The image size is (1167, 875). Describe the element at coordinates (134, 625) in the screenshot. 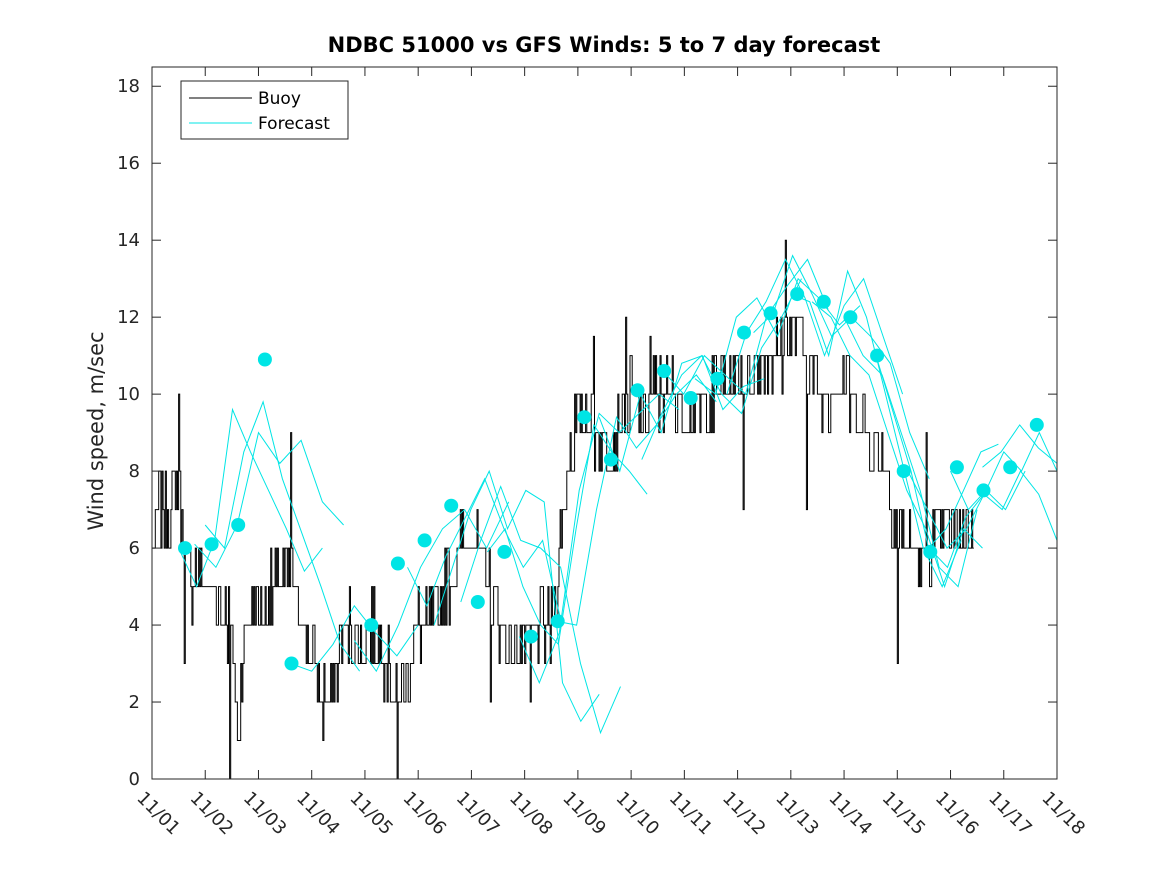

I see `y-tick-label: 4` at that location.